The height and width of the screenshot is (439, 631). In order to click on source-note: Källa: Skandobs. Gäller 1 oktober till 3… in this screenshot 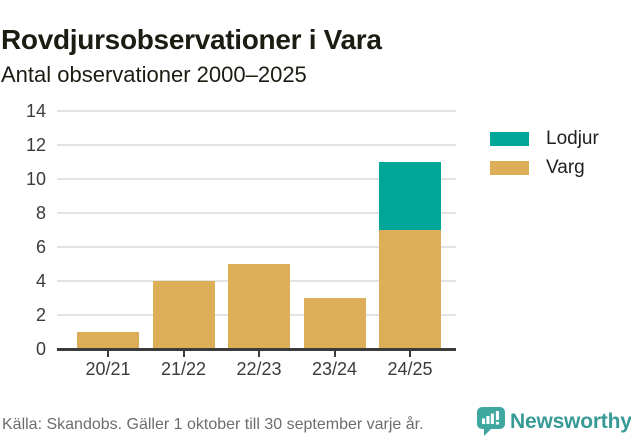, I will do `click(213, 424)`.